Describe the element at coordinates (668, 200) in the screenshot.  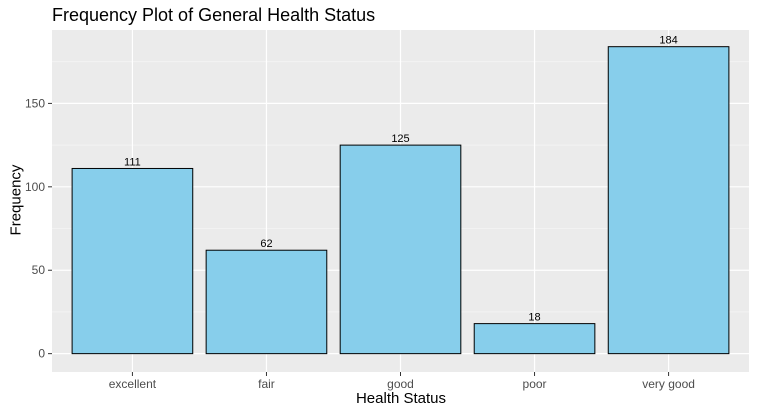
I see `bar-very-good` at that location.